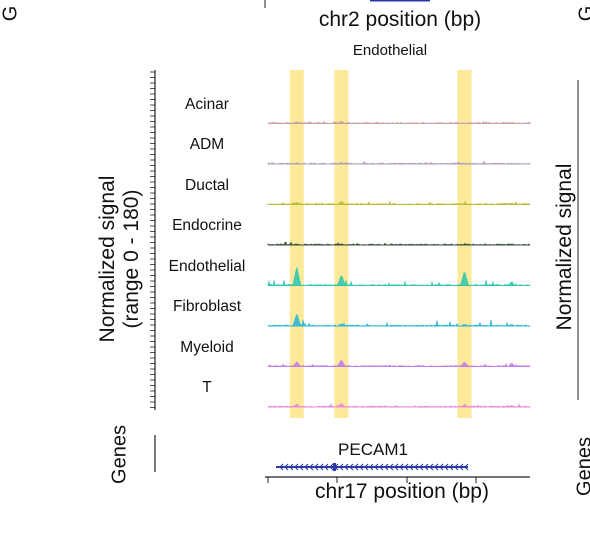 This screenshot has width=590, height=535. Describe the element at coordinates (399, 363) in the screenshot. I see `signal-track-myeloid` at that location.